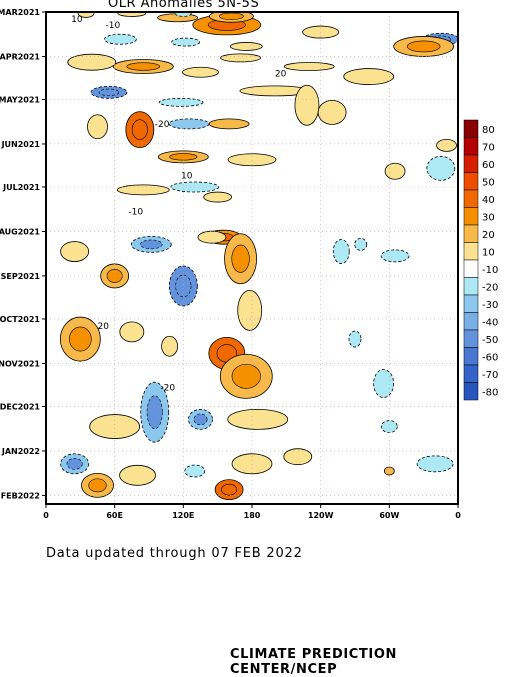 The image size is (506, 677). Describe the element at coordinates (480, 260) in the screenshot. I see `colorbar: 80 70 60 50 40 30 20 10 -10 -20 -30 -40 -50 -60 -70 -80` at that location.